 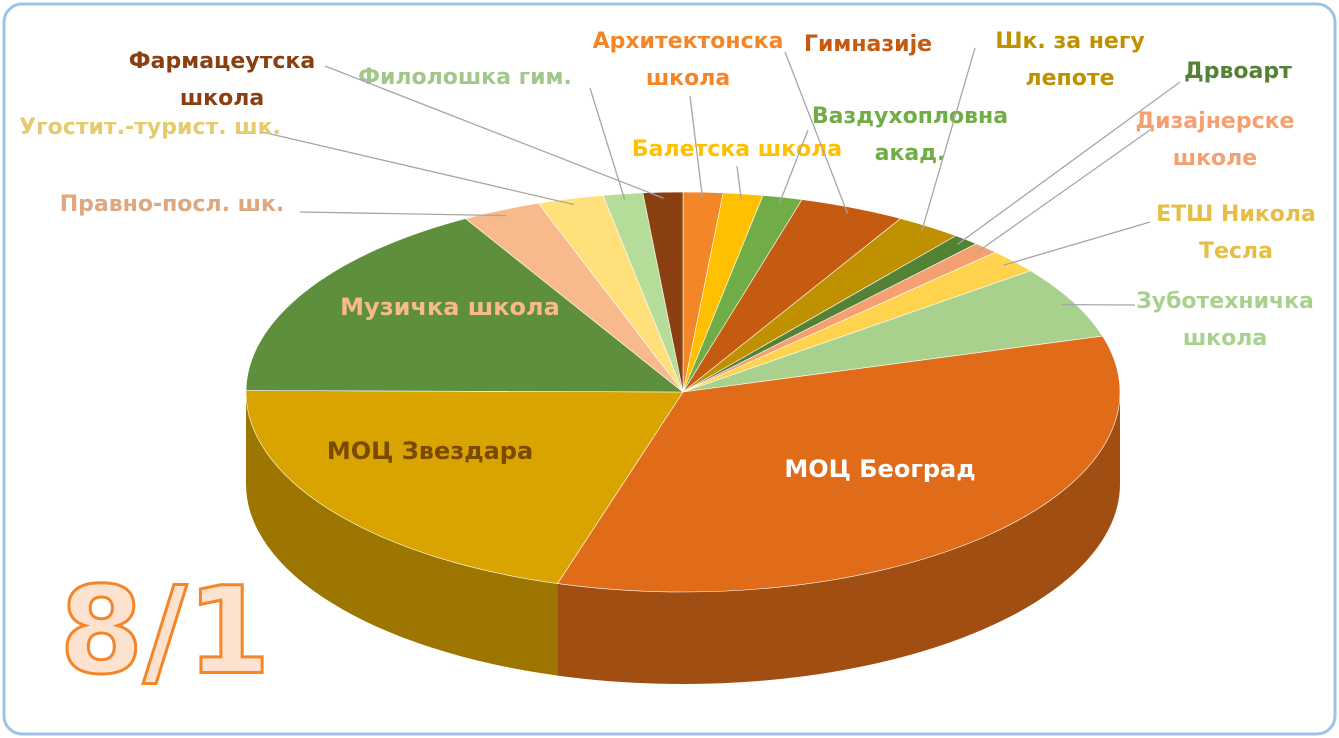 I want to click on slice-label: Правно-посл. шк., so click(x=172, y=204).